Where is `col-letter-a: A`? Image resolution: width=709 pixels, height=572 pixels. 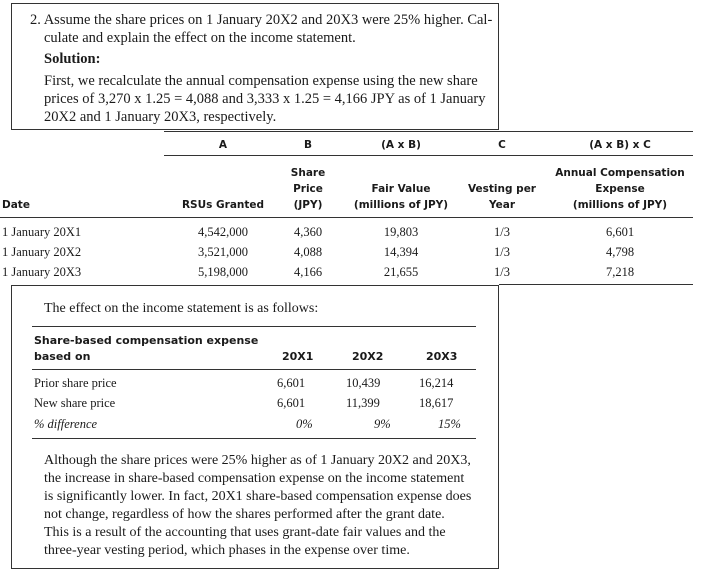
col-letter-a: A is located at coordinates (223, 145).